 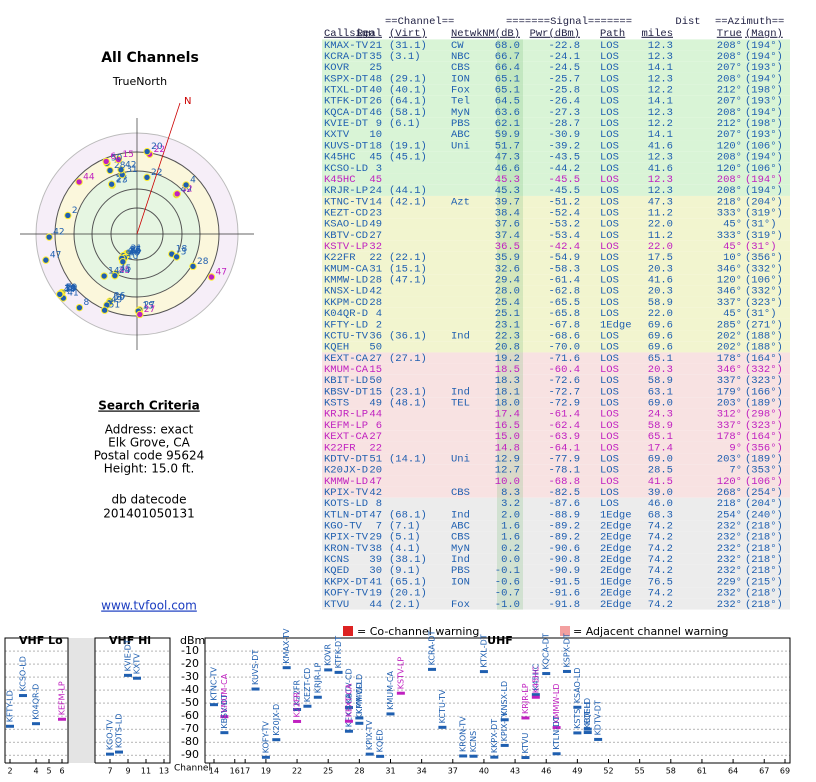 I want to click on table-cell: 10.0, so click(x=507, y=482).